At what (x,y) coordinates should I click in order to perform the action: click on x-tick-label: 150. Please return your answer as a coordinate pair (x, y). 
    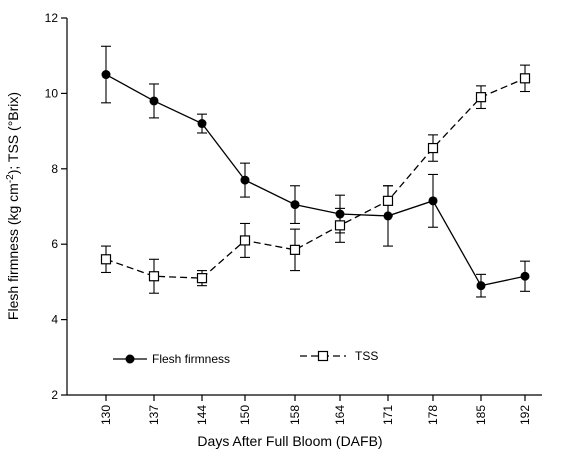
    Looking at the image, I should click on (245, 415).